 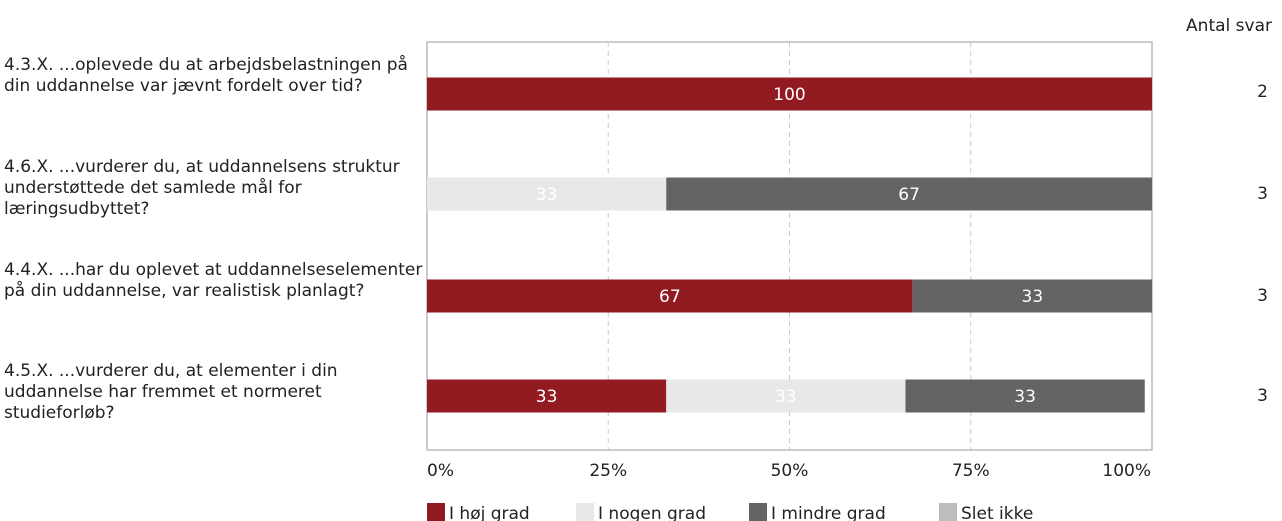 I want to click on x-tick-label: 0%, so click(x=440, y=471).